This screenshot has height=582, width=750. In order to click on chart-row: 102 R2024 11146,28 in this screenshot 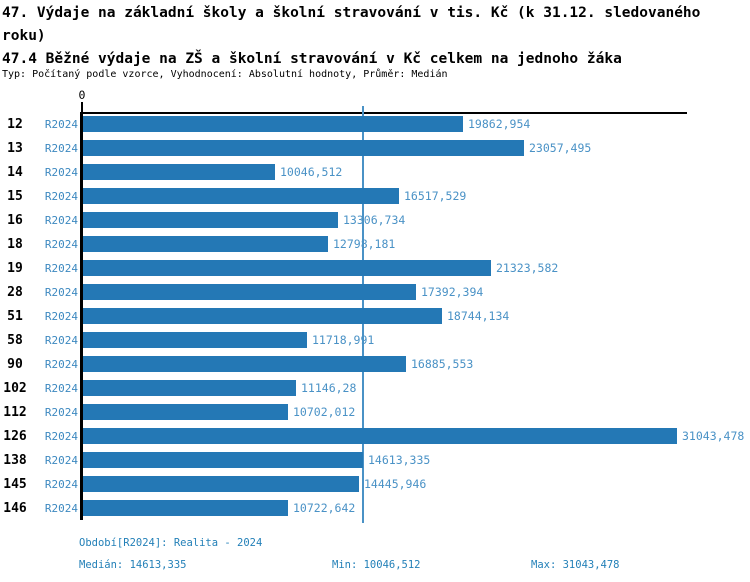, I will do `click(375, 388)`.